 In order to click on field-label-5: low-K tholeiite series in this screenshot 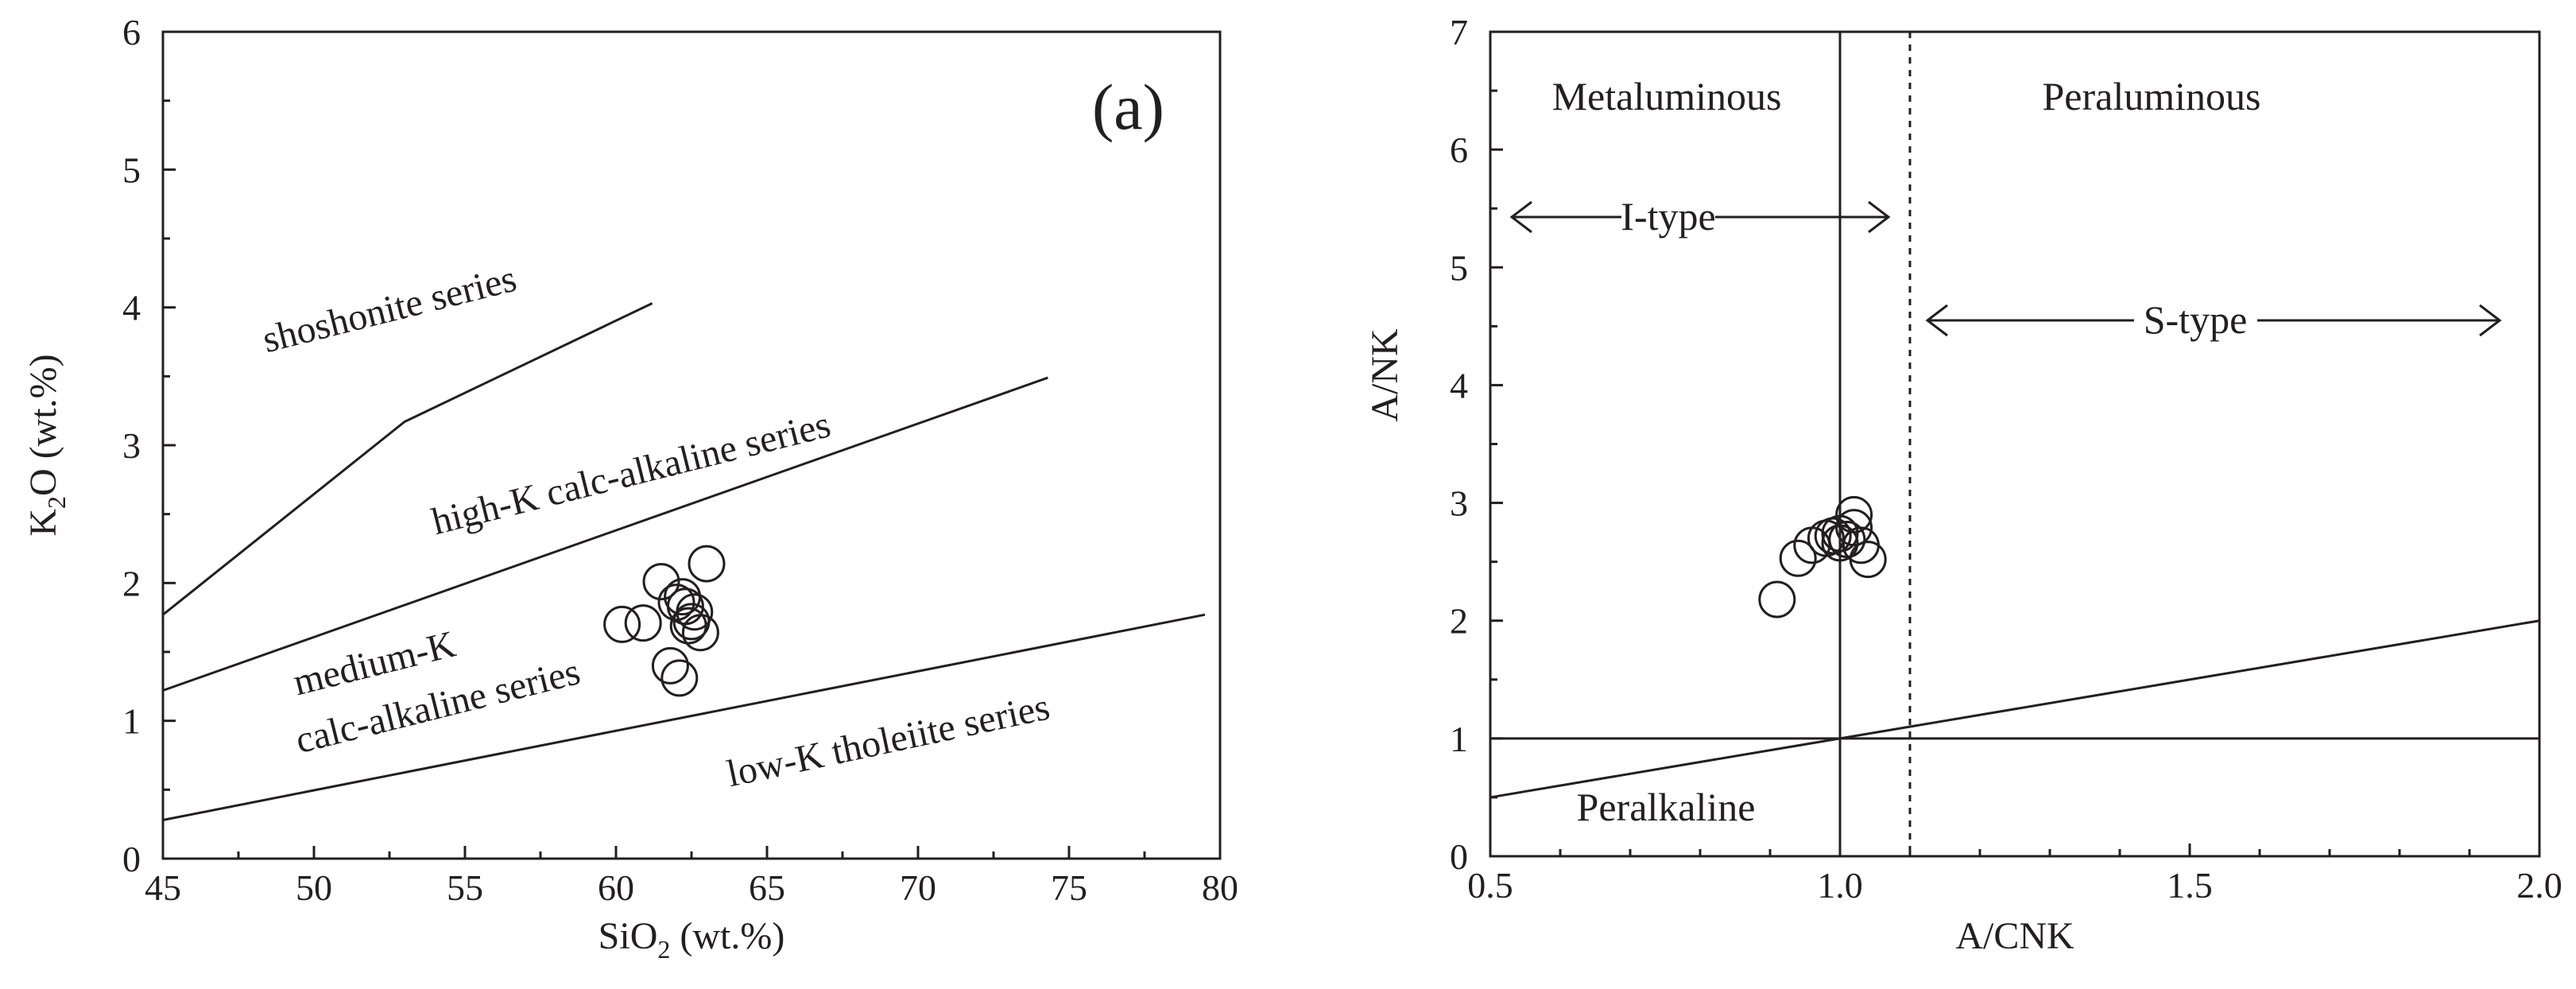, I will do `click(888, 740)`.